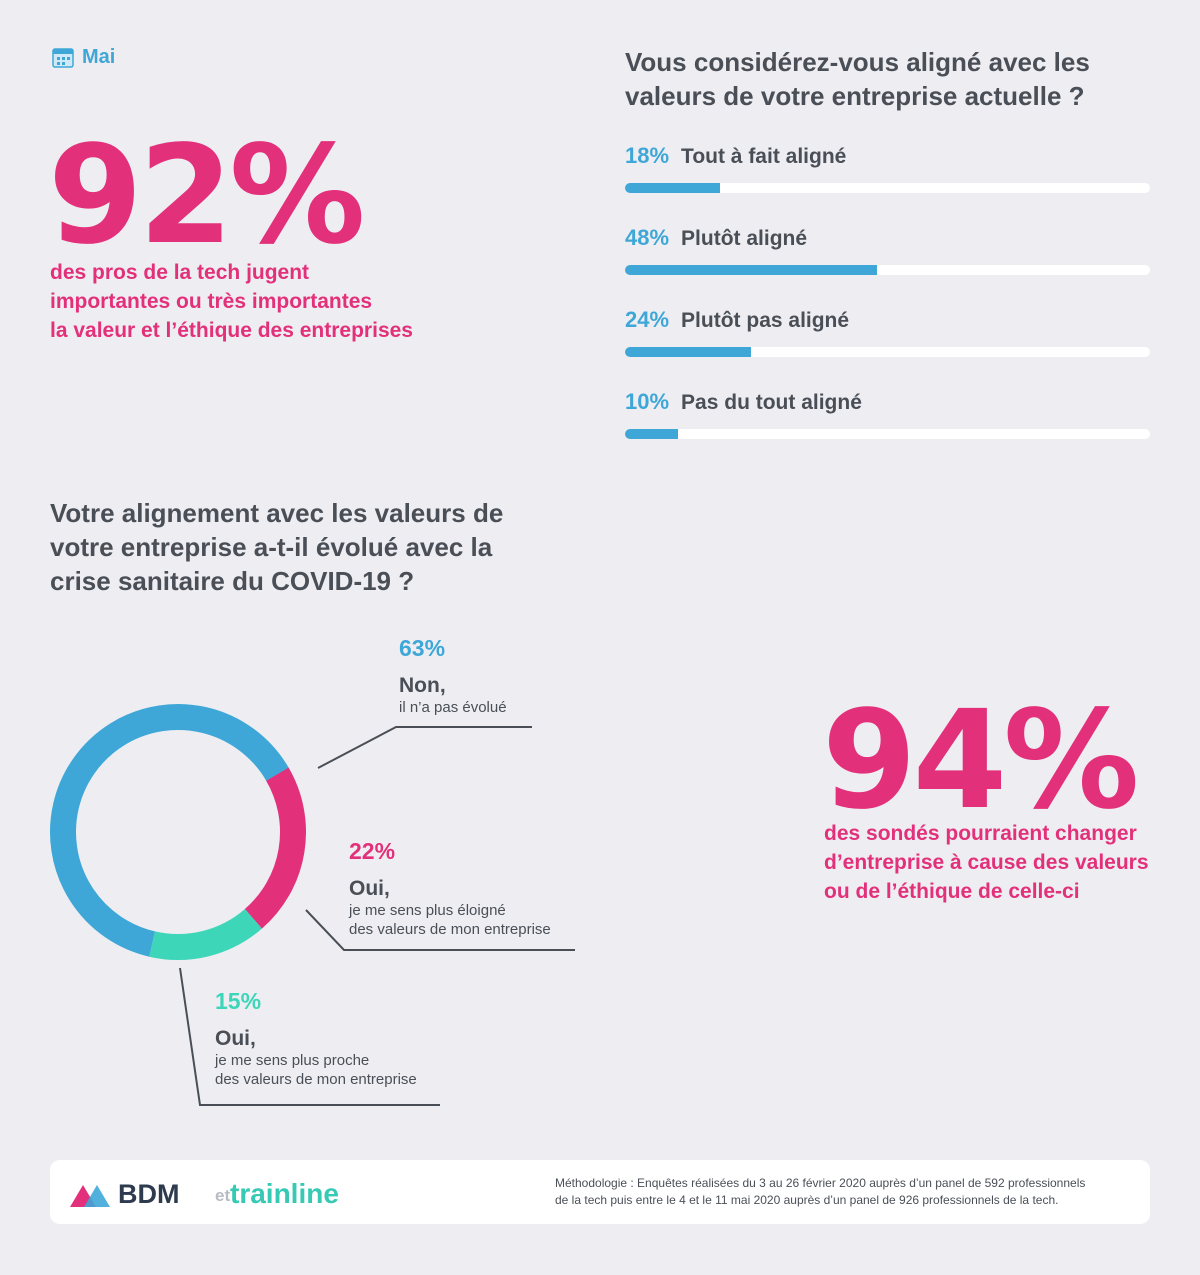 The width and height of the screenshot is (1200, 1275). What do you see at coordinates (453, 707) in the screenshot?
I see `slice-sublabel: il n’a pas évolué` at bounding box center [453, 707].